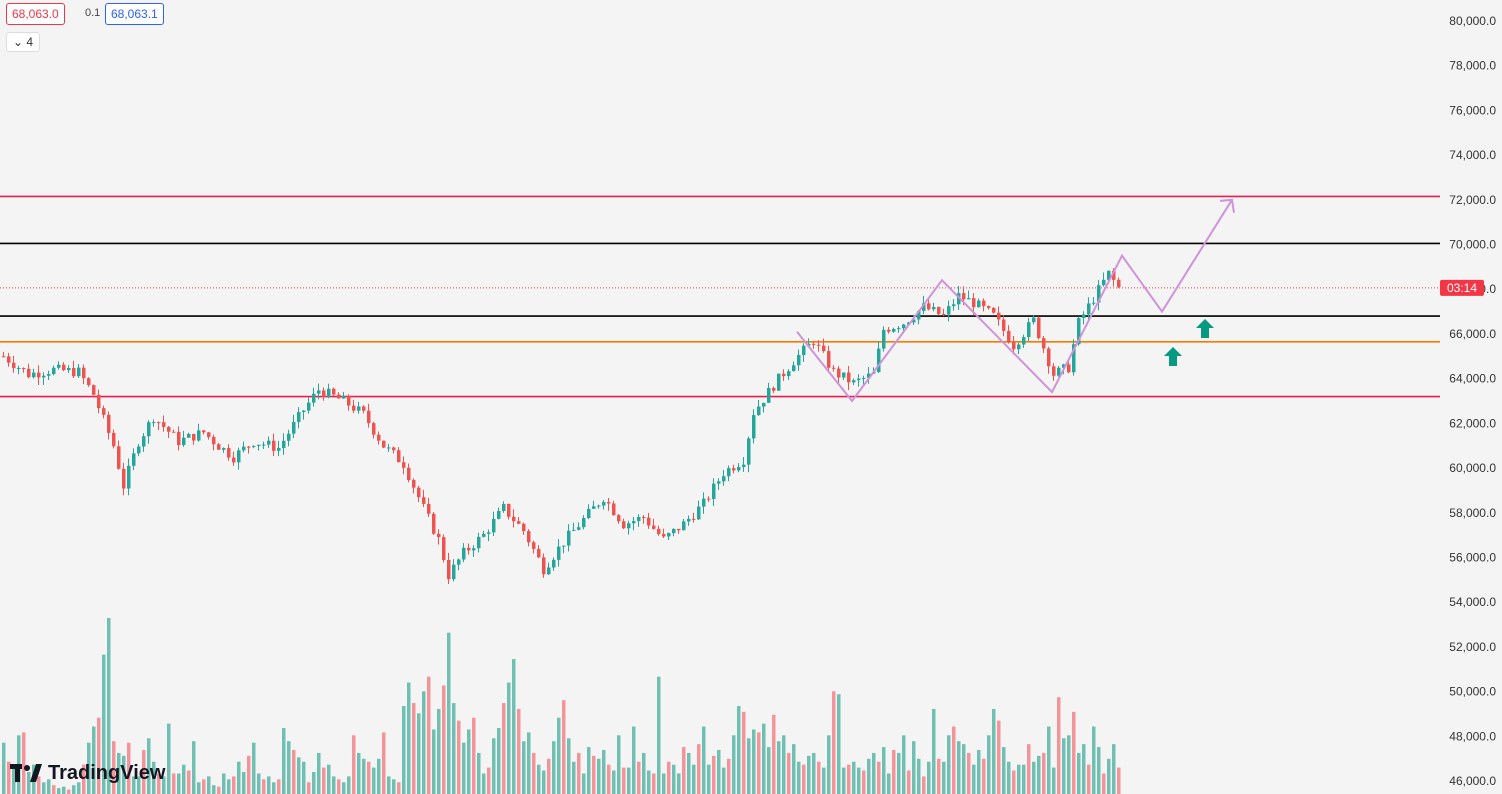  Describe the element at coordinates (107, 772) in the screenshot. I see `logo-text: TradingView` at that location.